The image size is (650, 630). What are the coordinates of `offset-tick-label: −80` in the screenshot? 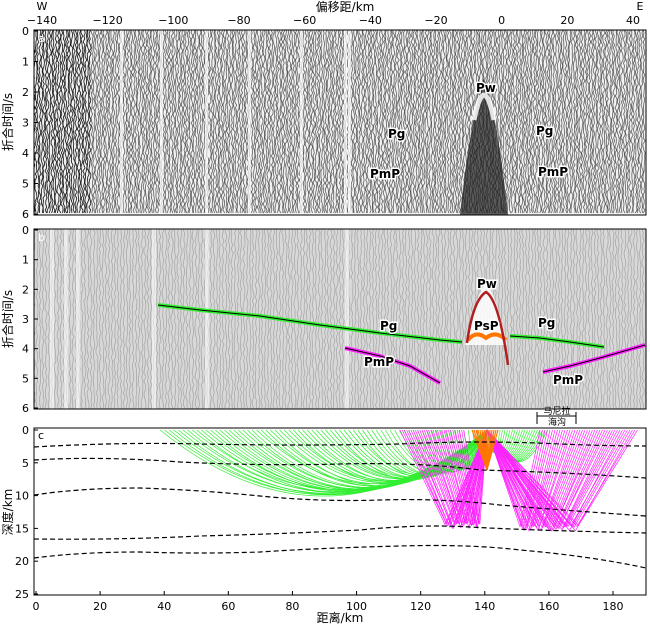 It's located at (238, 20).